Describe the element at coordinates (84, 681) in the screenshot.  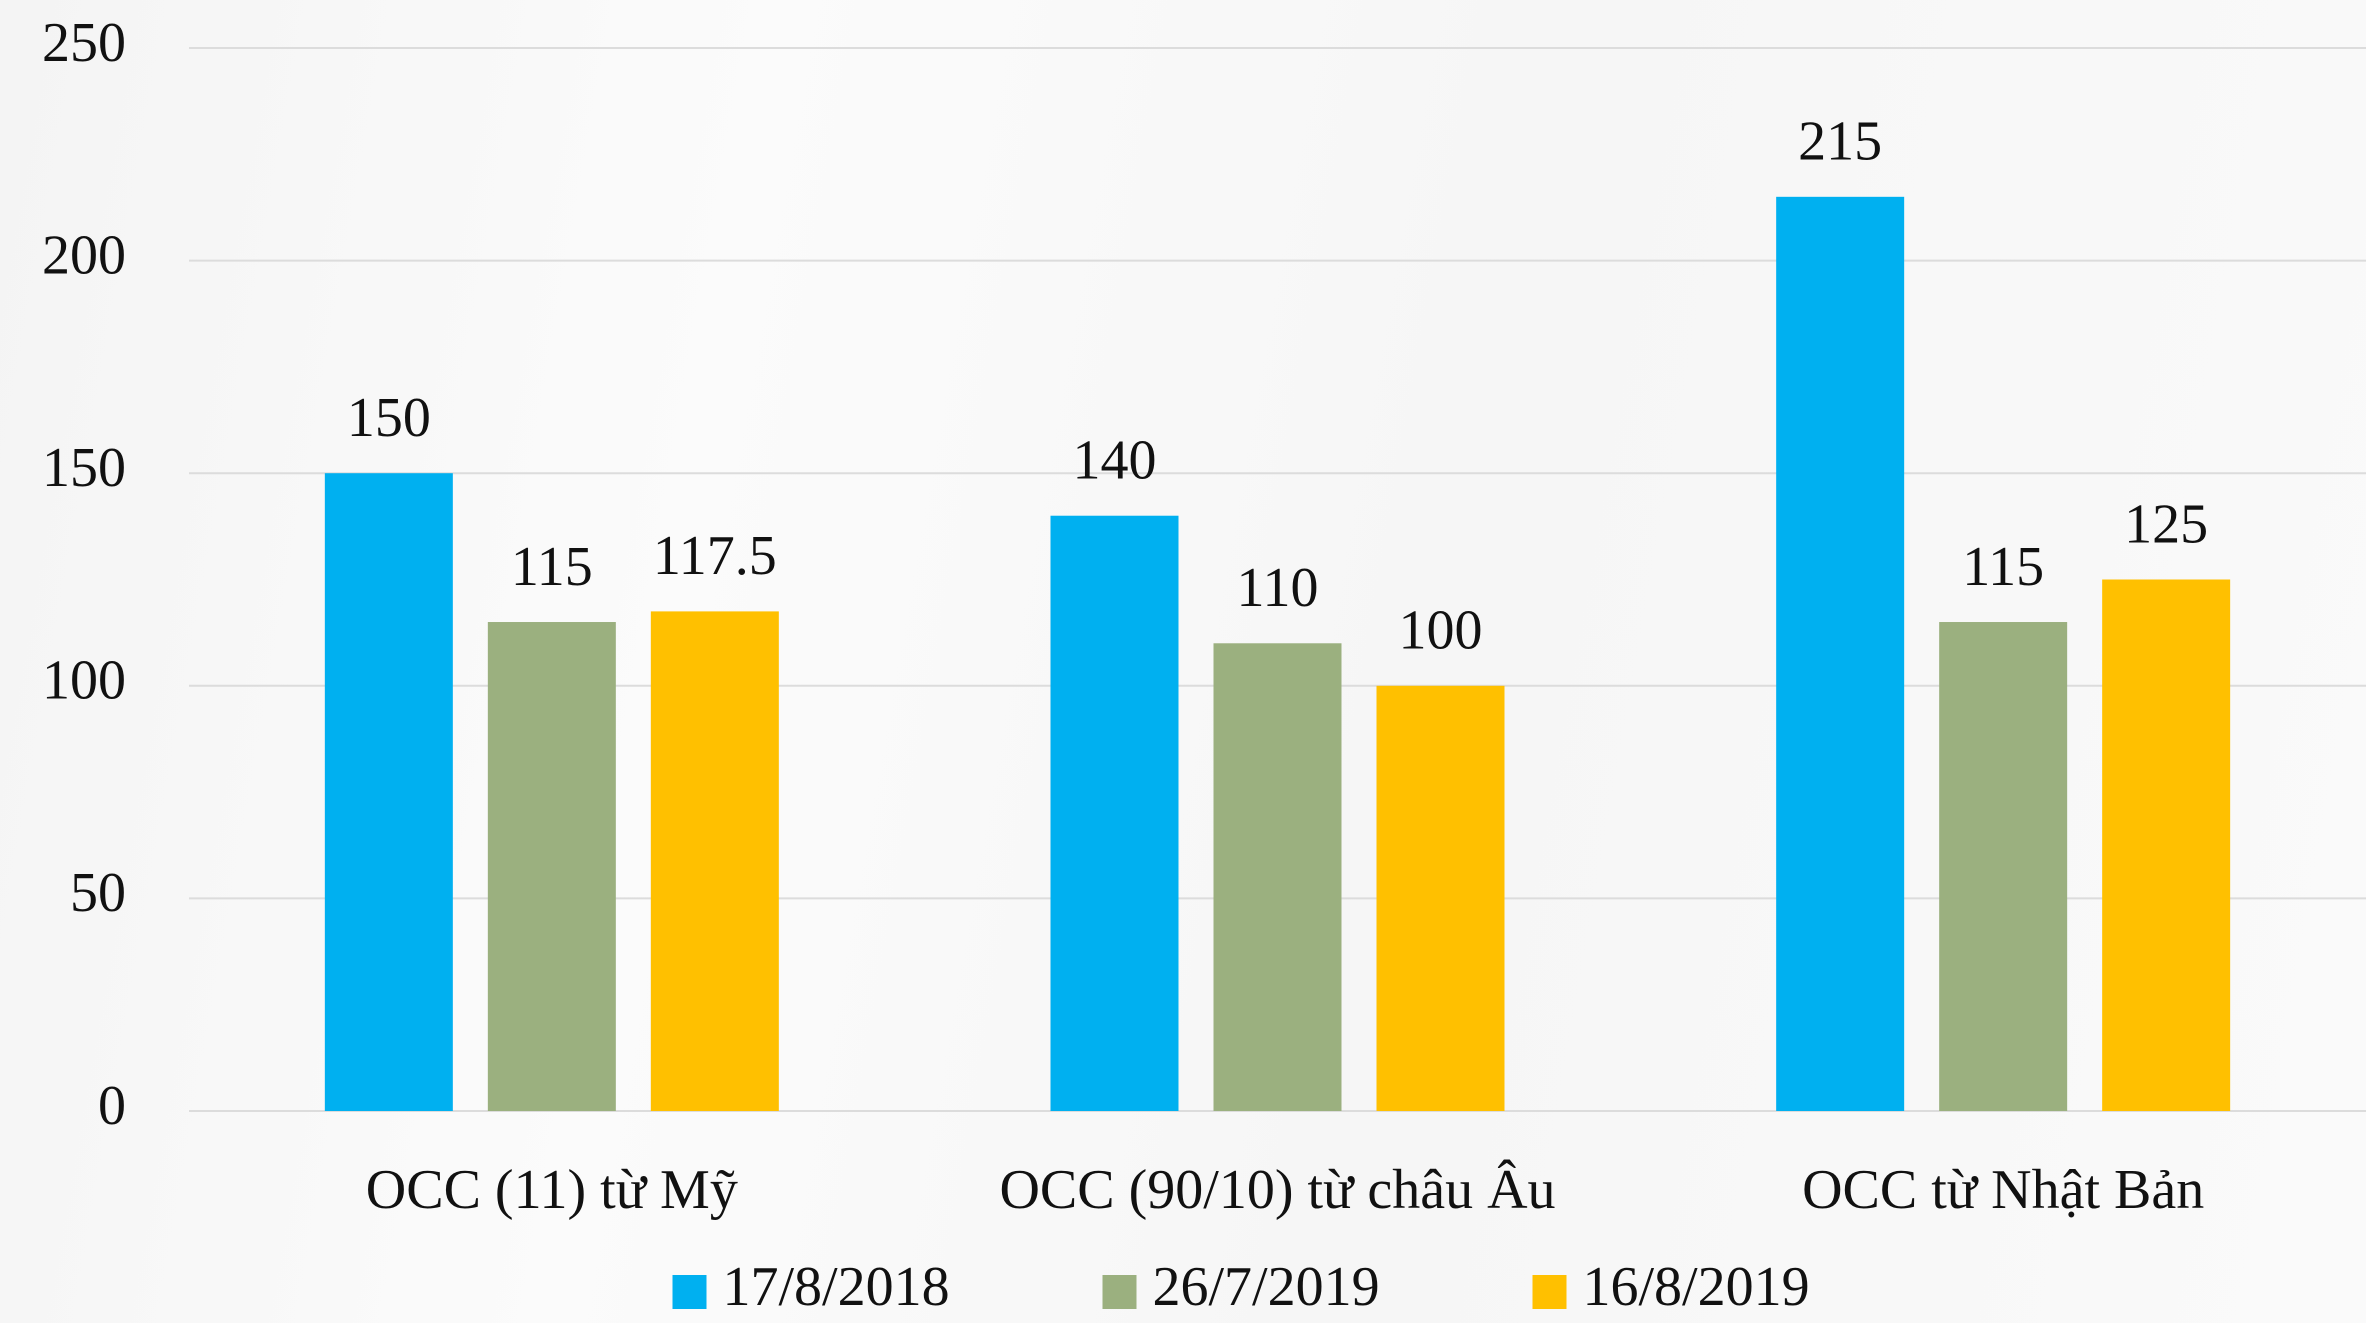
I see `y-tick-label: 100` at that location.